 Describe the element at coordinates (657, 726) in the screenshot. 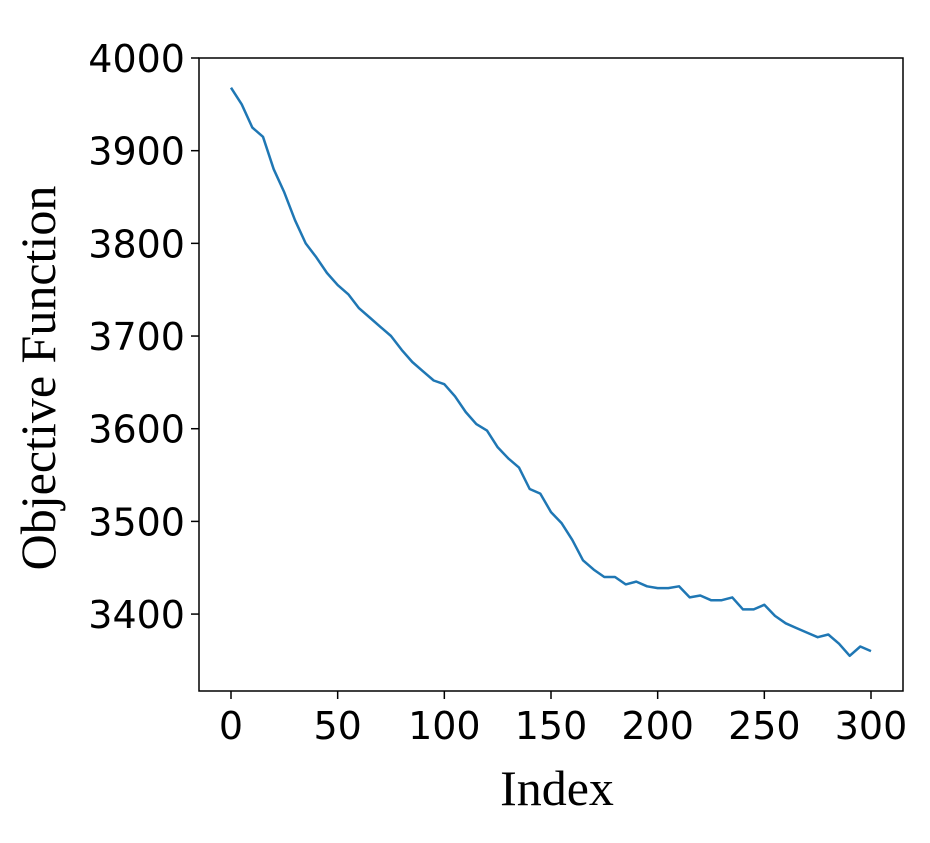

I see `x-tick-label: 200` at that location.